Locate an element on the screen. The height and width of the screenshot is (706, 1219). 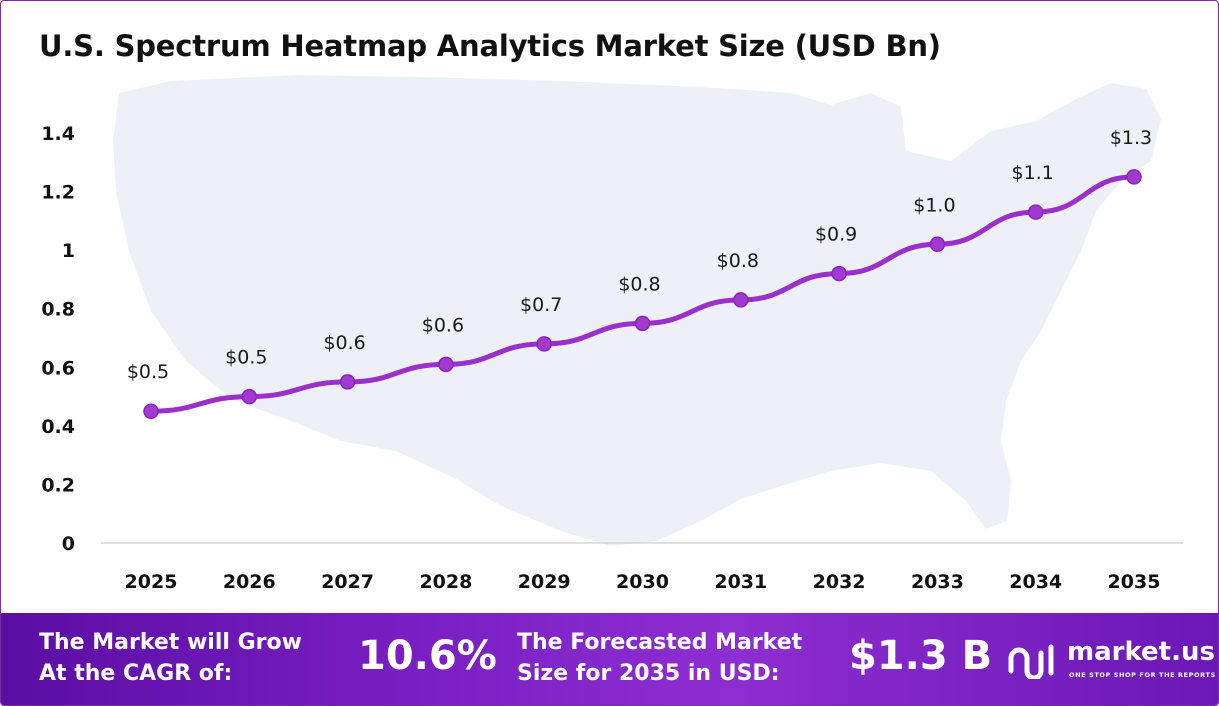
y-axis-ticks: 0 0.2 0.4 0.6 0.8 1 1.2 1.4 is located at coordinates (58, 339).